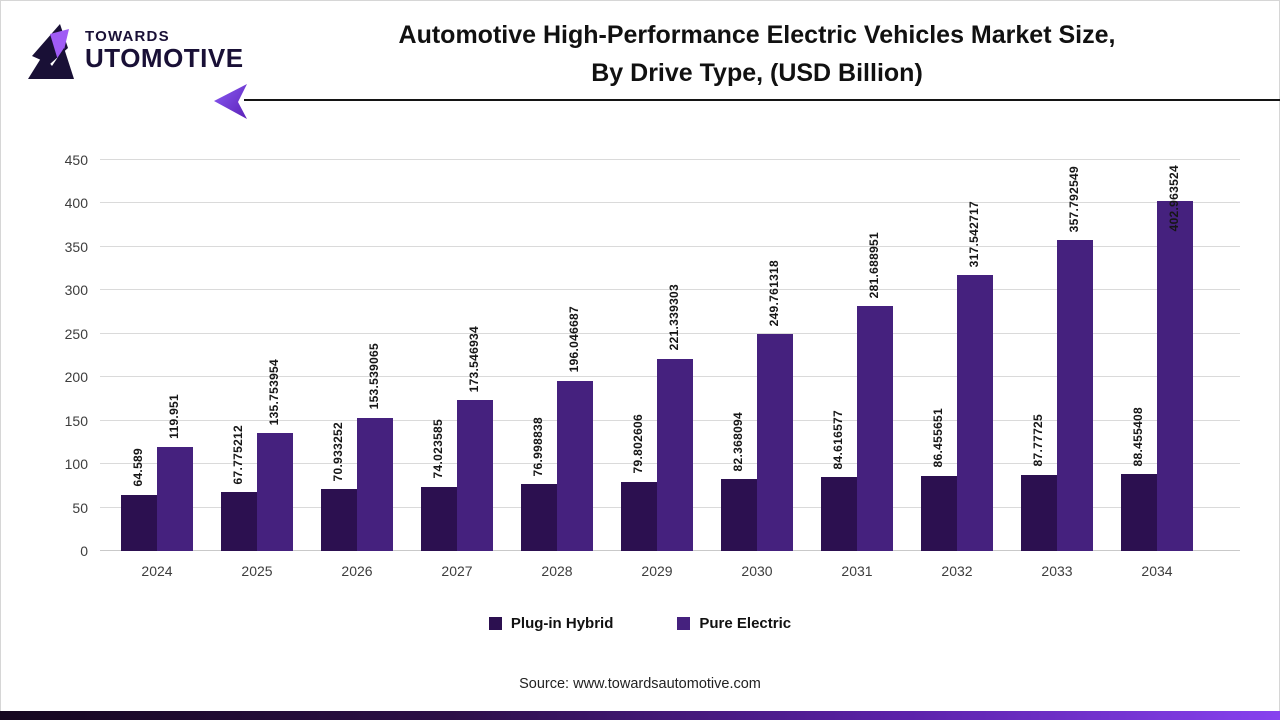 The height and width of the screenshot is (720, 1280). Describe the element at coordinates (638, 444) in the screenshot. I see `bar-value-label-2029-0: 79.802606` at that location.